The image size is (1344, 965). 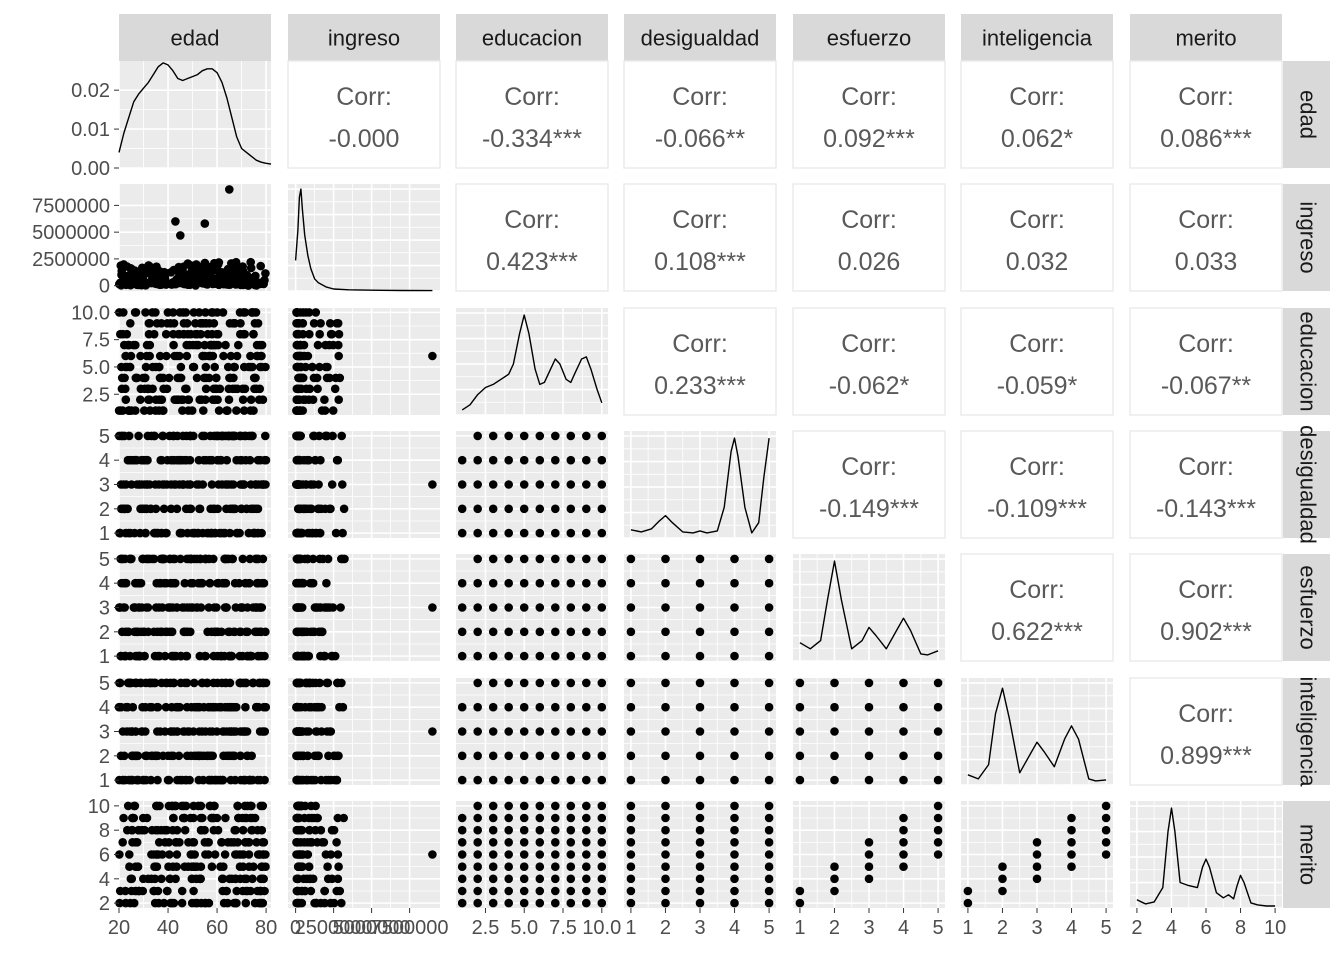 I want to click on corr-value: 0.032, so click(x=1037, y=262).